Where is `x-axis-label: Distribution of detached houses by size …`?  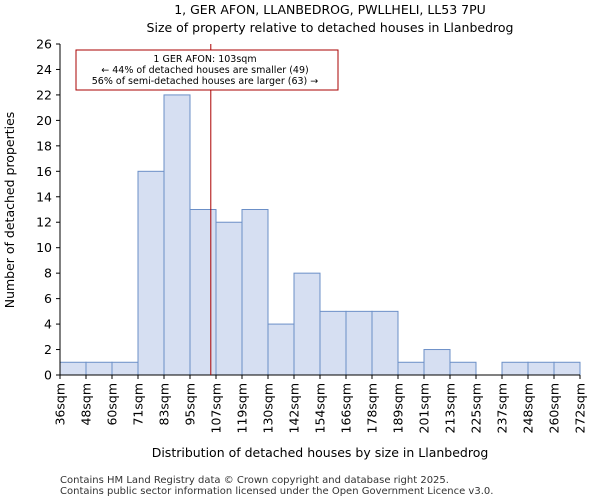 x-axis-label: Distribution of detached houses by size … is located at coordinates (320, 452).